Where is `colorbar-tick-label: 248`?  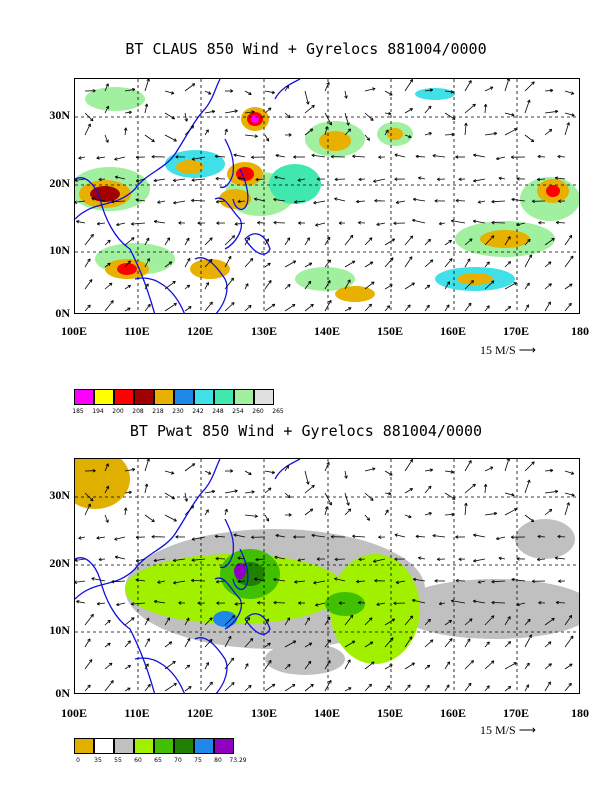
colorbar-tick-label: 248 is located at coordinates (218, 411).